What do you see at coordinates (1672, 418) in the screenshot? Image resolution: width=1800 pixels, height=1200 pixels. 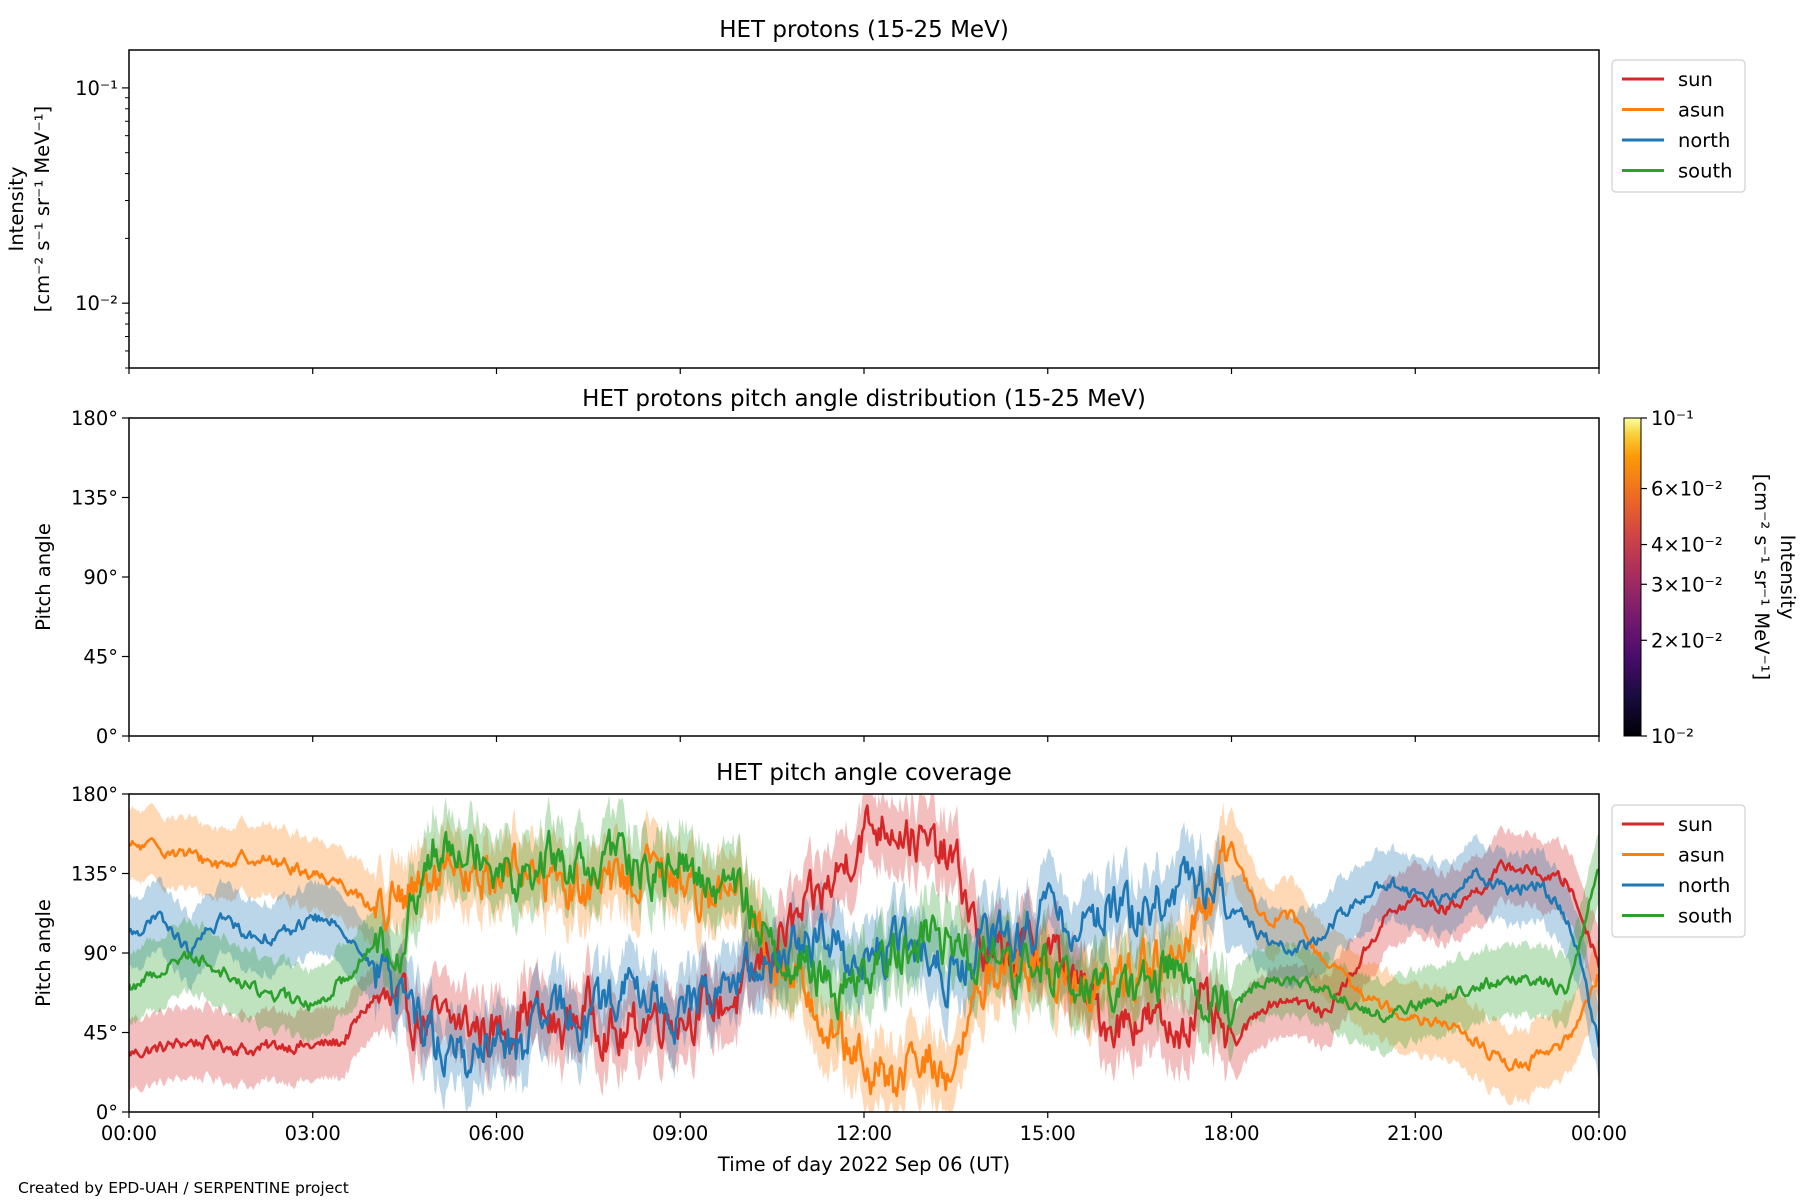 I see `colorbar-tick-label: 10⁻¹` at bounding box center [1672, 418].